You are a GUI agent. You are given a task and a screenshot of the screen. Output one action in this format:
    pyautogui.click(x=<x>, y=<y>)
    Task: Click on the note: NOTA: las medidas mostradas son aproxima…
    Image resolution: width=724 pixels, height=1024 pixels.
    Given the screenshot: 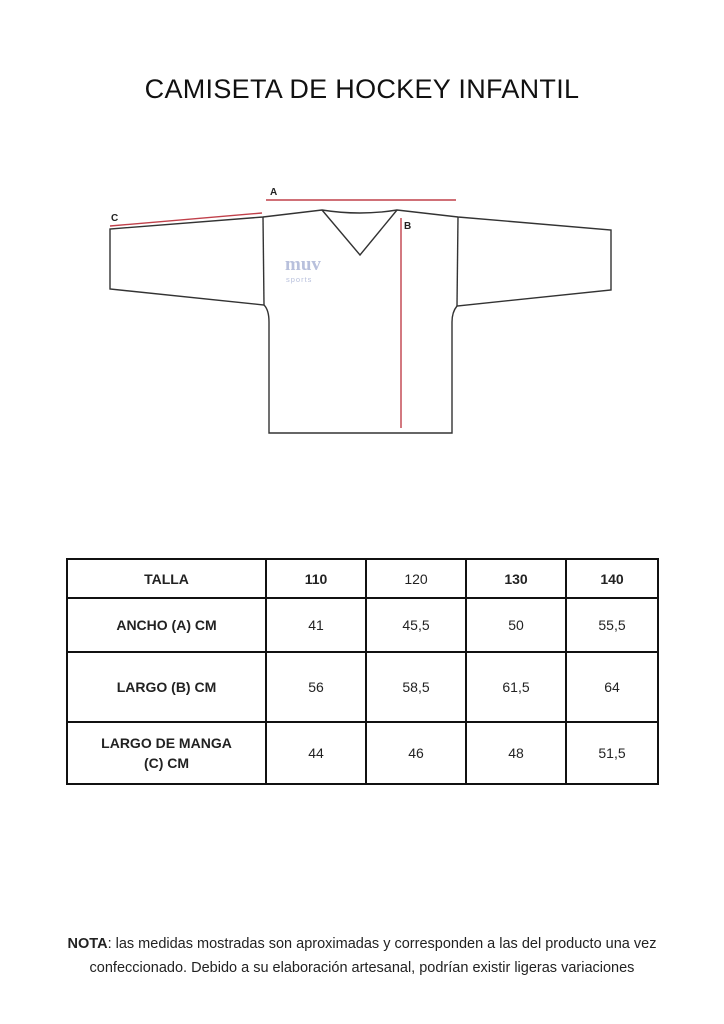 What is the action you would take?
    pyautogui.click(x=362, y=956)
    